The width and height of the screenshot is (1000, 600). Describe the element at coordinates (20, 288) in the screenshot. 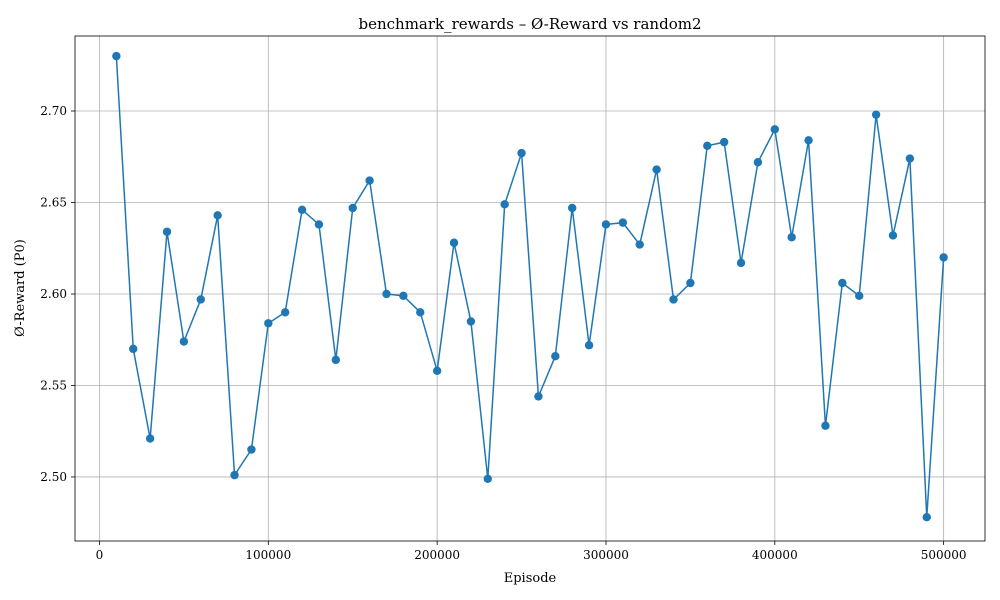

I see `y-axis-label: Ø-Reward (P0)` at that location.